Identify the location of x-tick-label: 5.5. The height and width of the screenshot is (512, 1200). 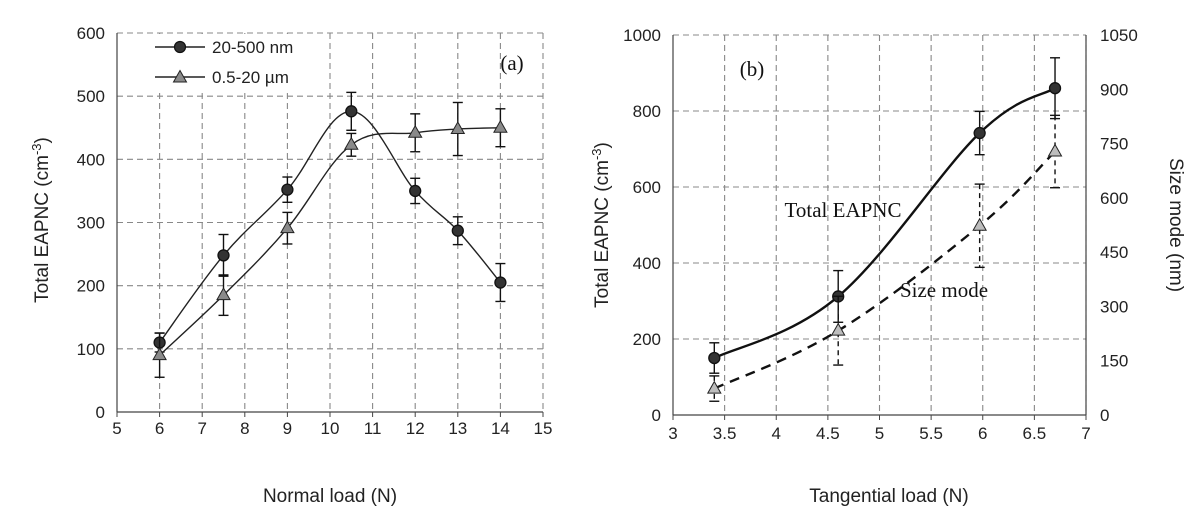
(931, 433).